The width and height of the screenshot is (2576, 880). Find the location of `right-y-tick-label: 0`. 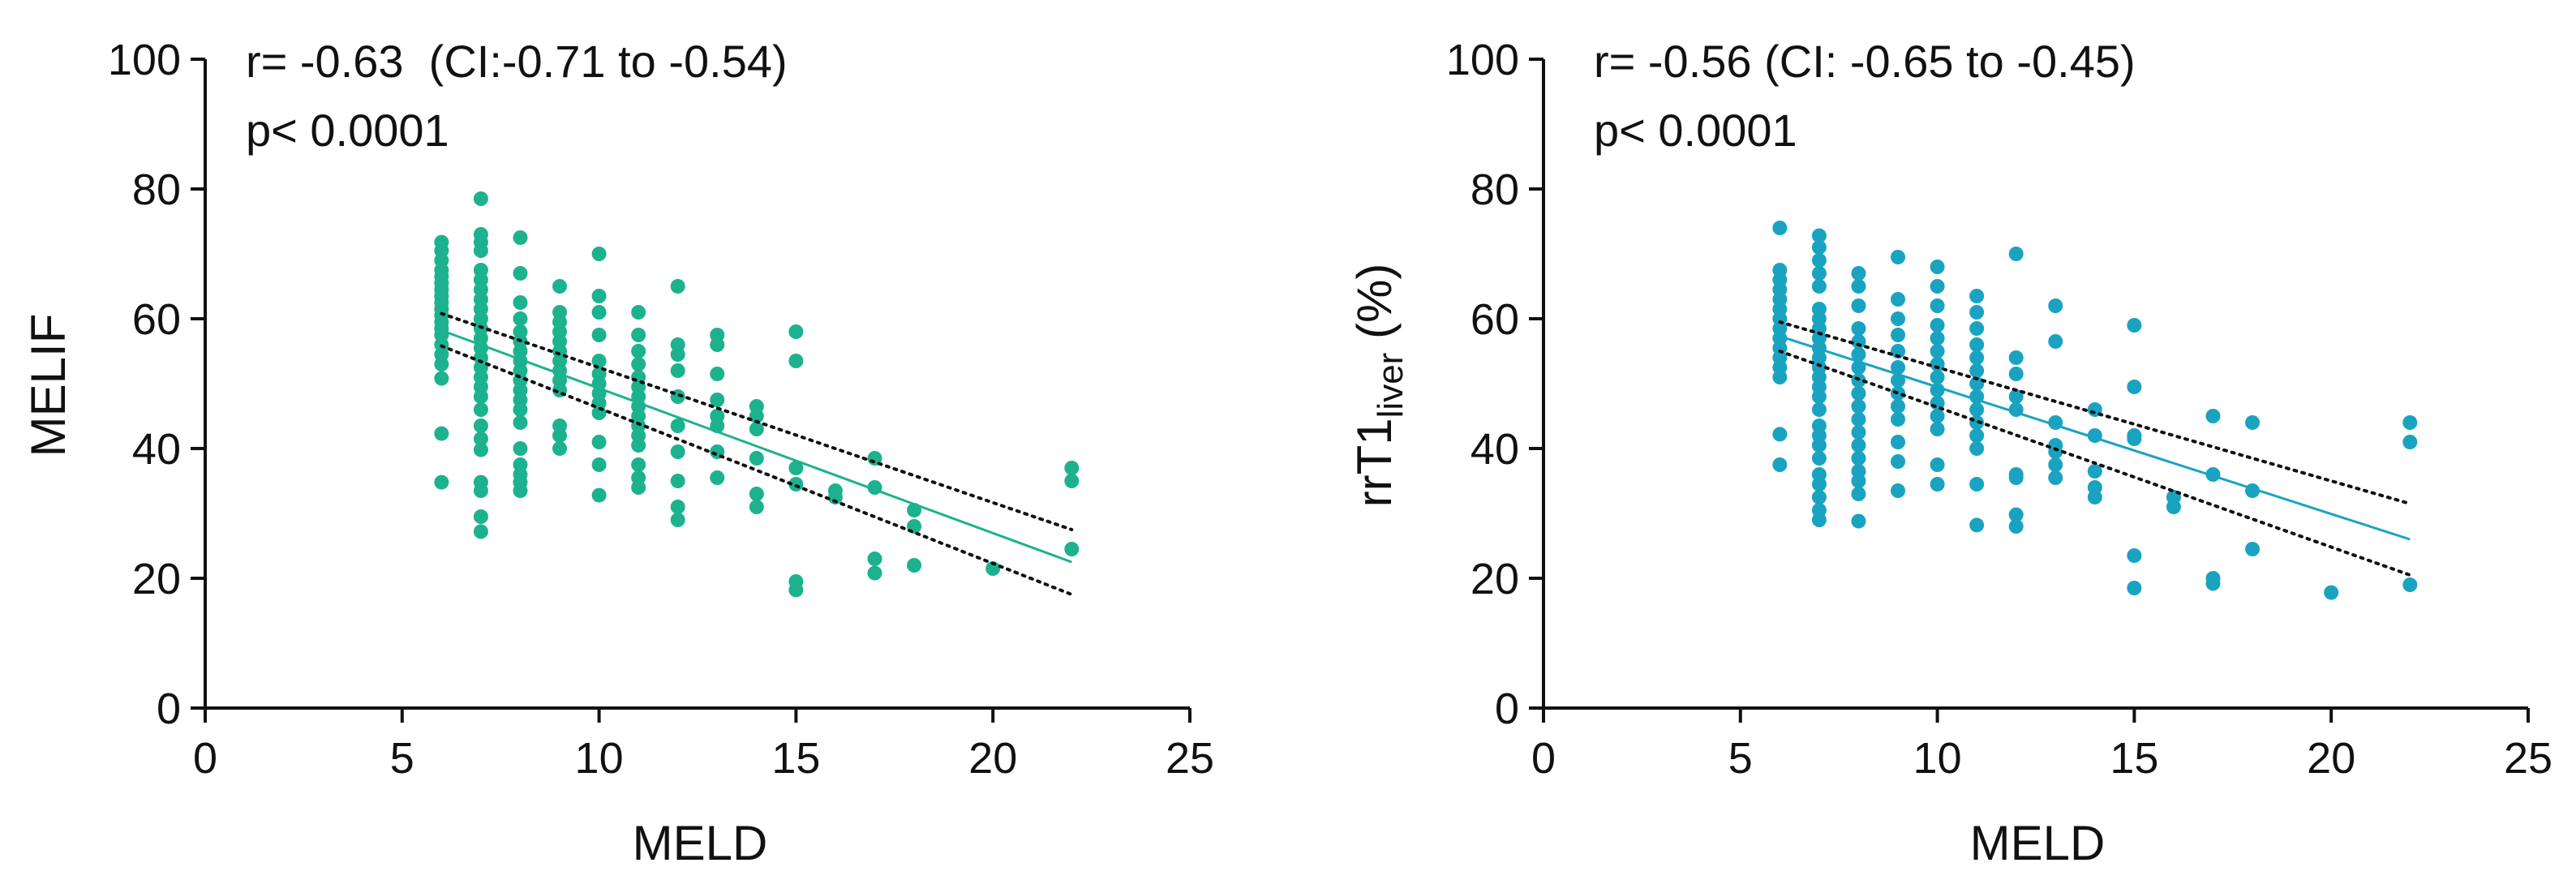

right-y-tick-label: 0 is located at coordinates (1507, 709).